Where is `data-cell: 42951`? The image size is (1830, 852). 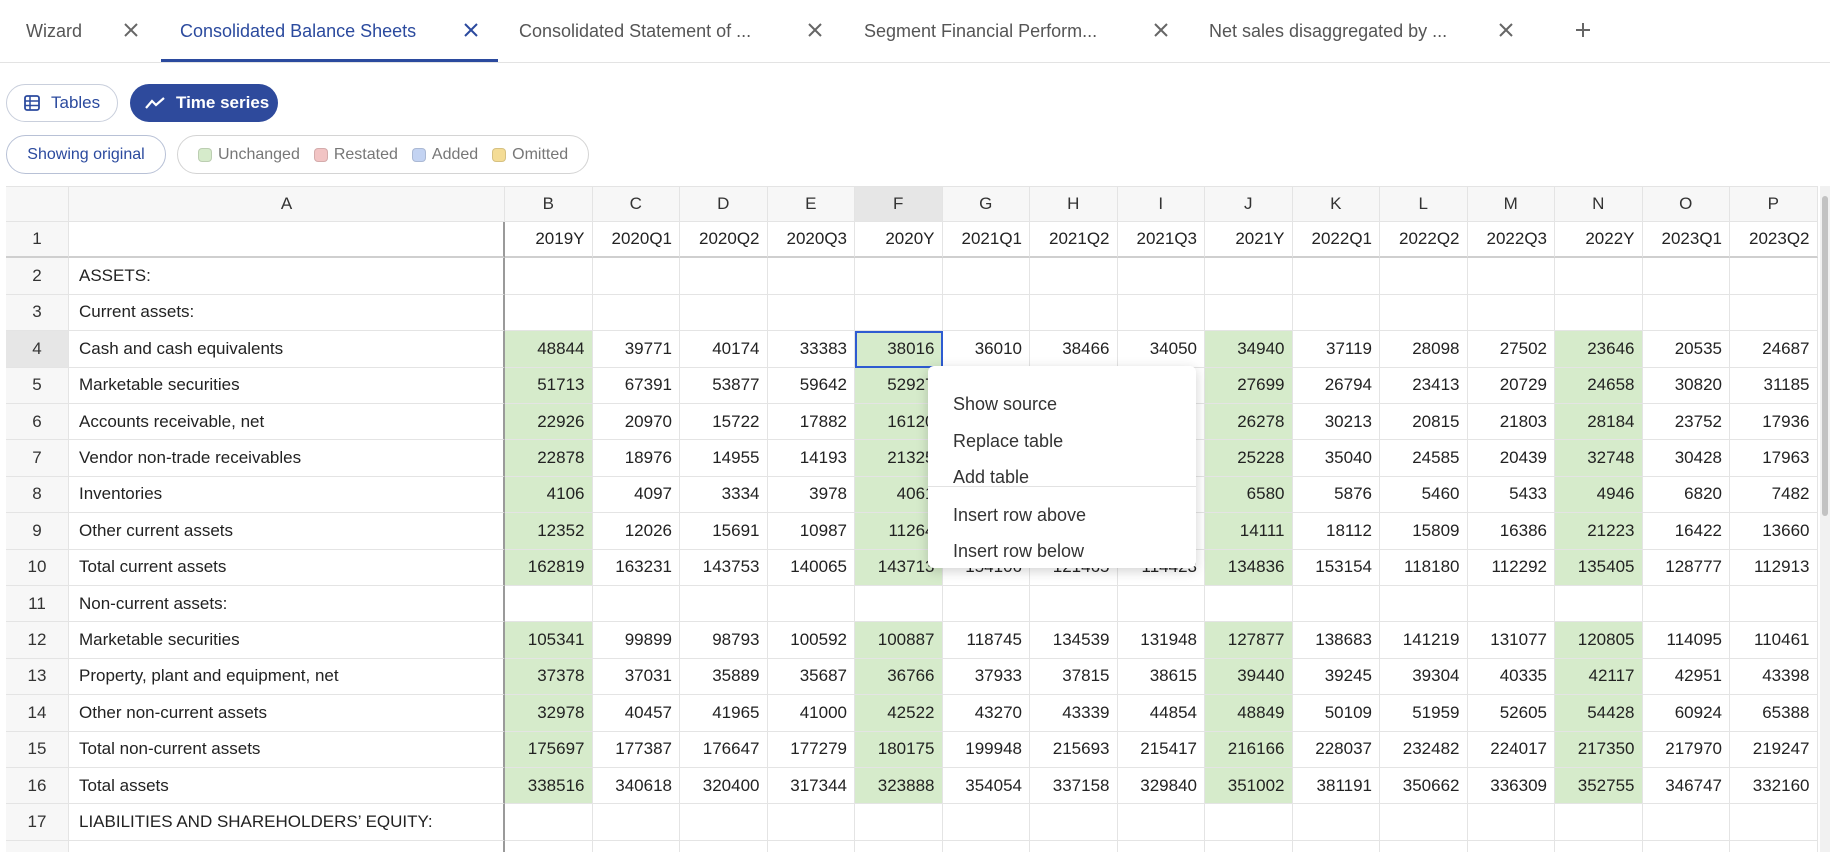
data-cell: 42951 is located at coordinates (1686, 677).